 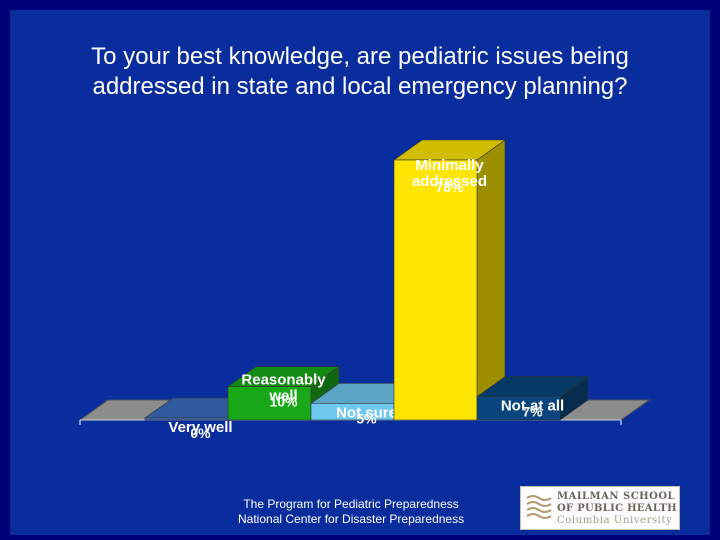 What do you see at coordinates (449, 165) in the screenshot?
I see `category-label-3-0: Minimally` at bounding box center [449, 165].